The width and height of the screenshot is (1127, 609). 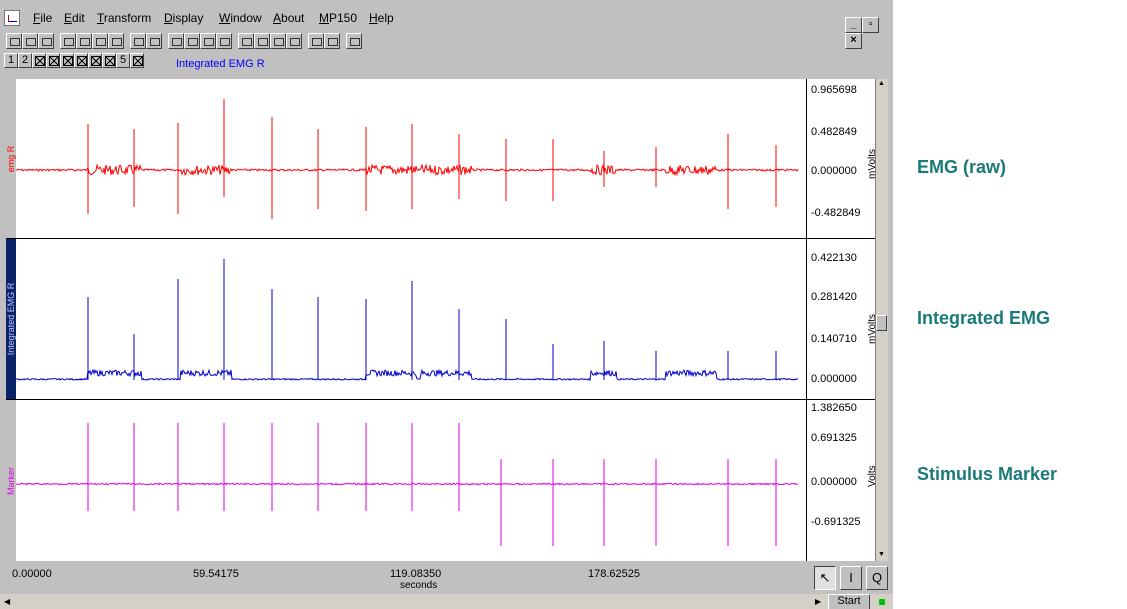 I want to click on channel-name-marker: Marker, so click(x=11, y=480).